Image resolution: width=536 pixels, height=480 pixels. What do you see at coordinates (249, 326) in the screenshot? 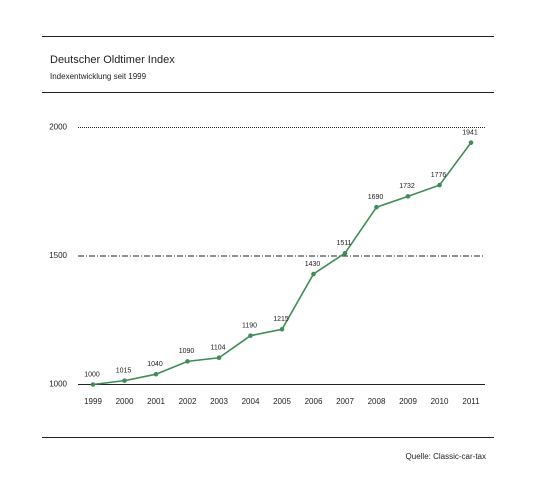
I see `data-label: 1190` at bounding box center [249, 326].